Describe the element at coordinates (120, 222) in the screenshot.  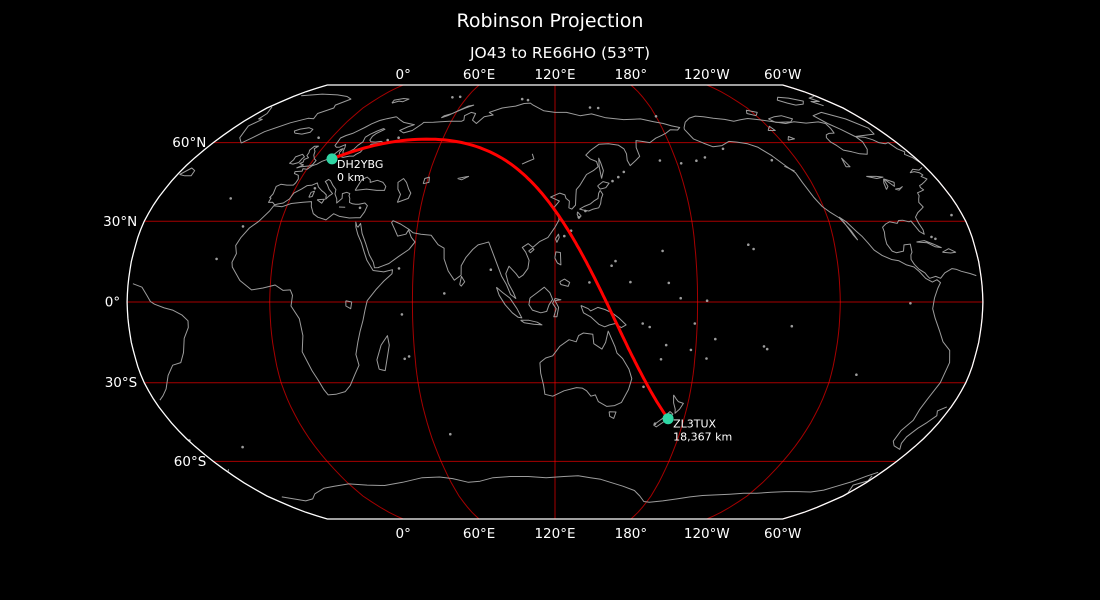
I see `lat-tick-label: 30°N` at that location.